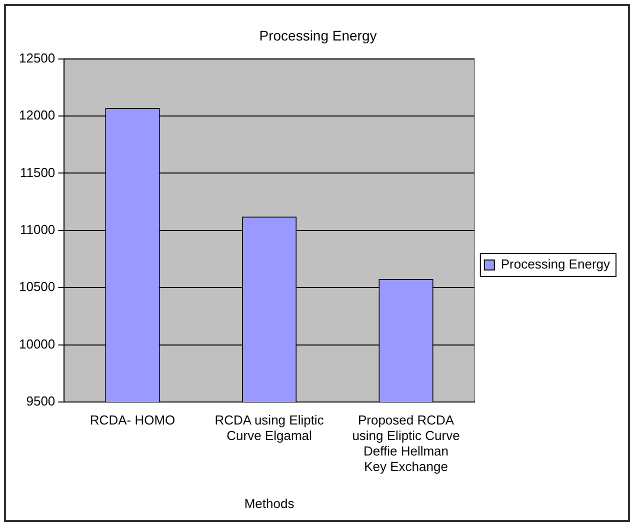 This screenshot has height=528, width=638. I want to click on y-tick-label: 12500, so click(37, 58).